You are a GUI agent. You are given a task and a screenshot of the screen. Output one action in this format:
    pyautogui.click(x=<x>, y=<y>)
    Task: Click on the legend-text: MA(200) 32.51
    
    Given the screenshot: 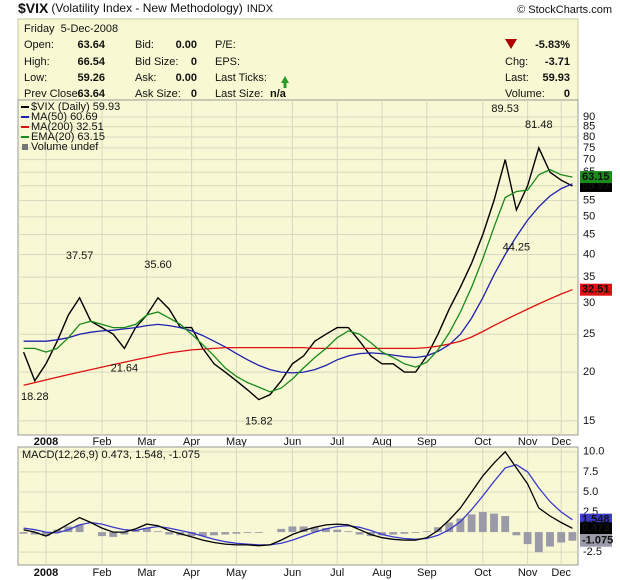 What is the action you would take?
    pyautogui.click(x=67, y=127)
    